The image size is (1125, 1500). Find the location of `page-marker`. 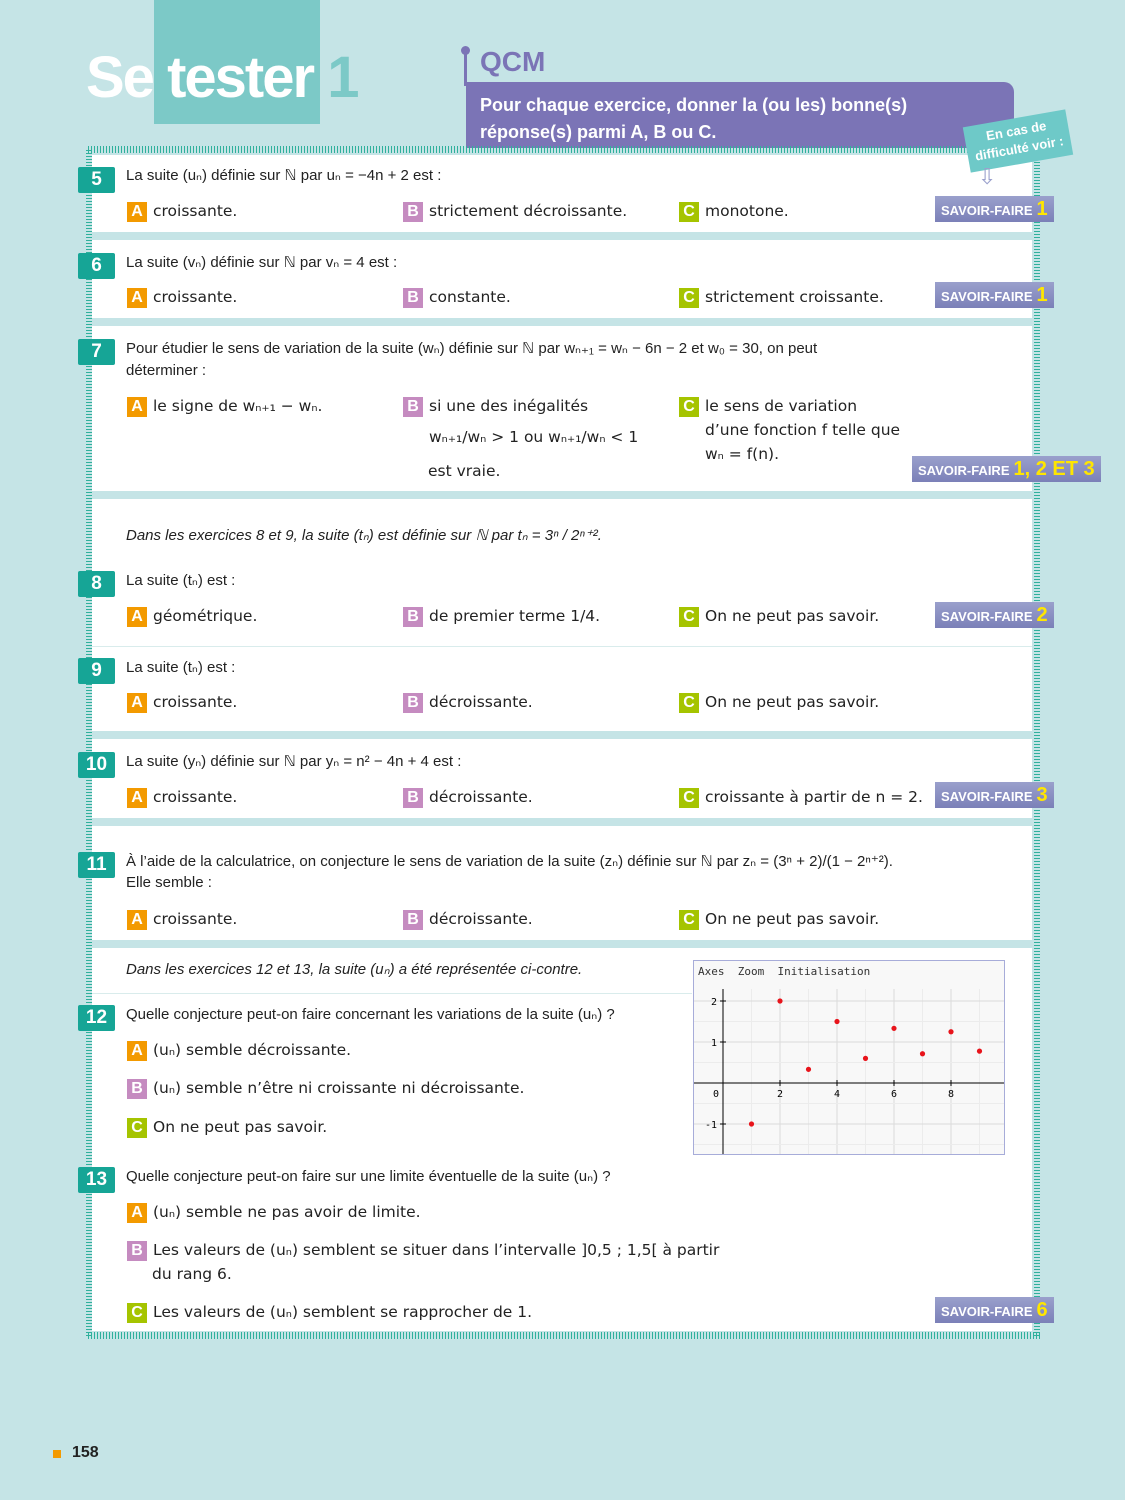

page-marker is located at coordinates (57, 1454).